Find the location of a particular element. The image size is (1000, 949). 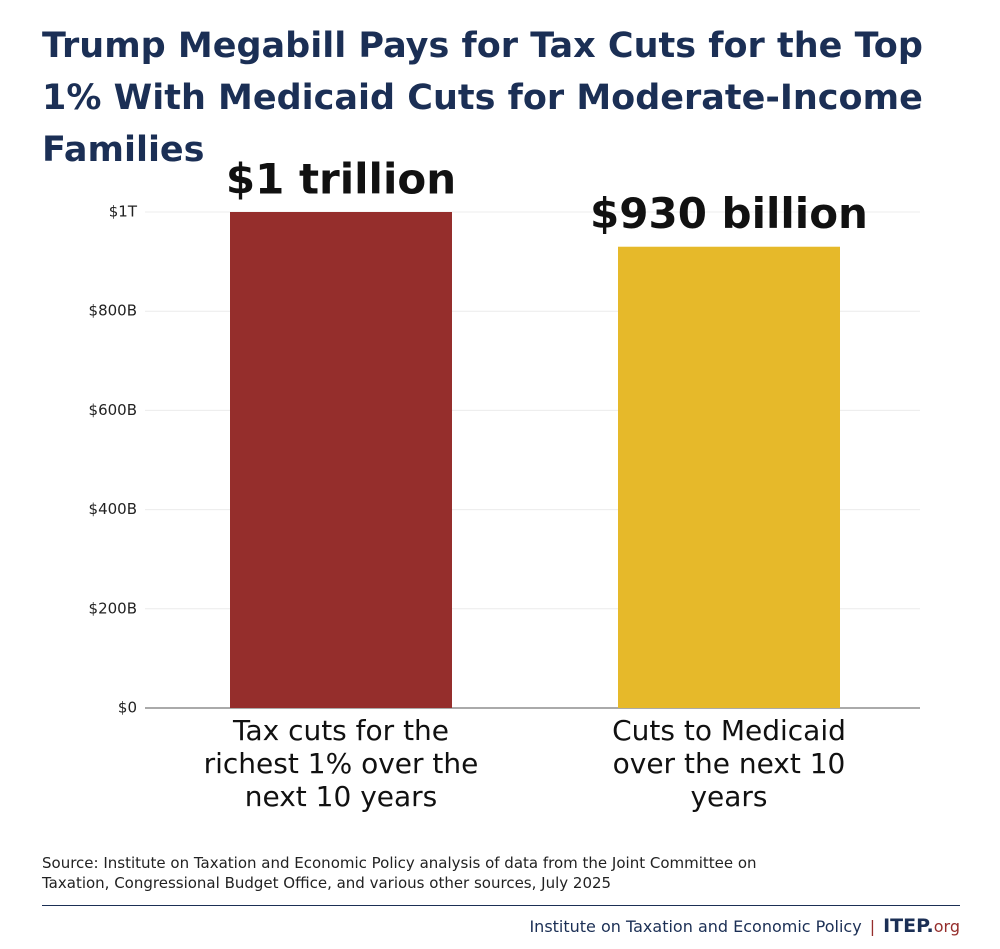

y-tick-label: $400B is located at coordinates (113, 509).